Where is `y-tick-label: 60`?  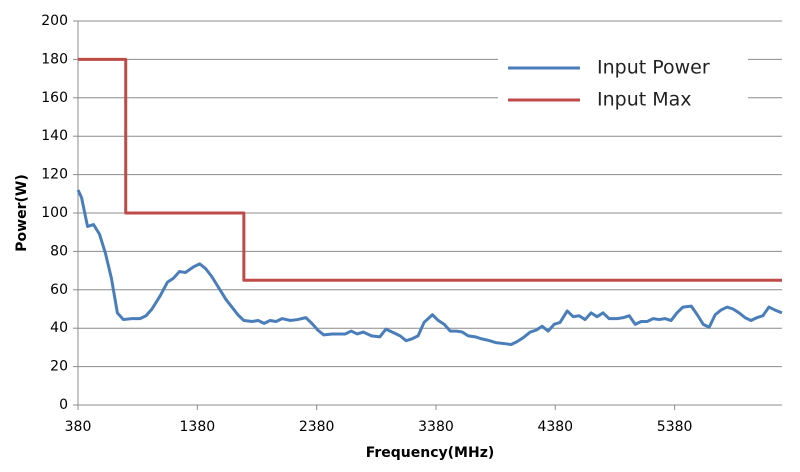 y-tick-label: 60 is located at coordinates (59, 290).